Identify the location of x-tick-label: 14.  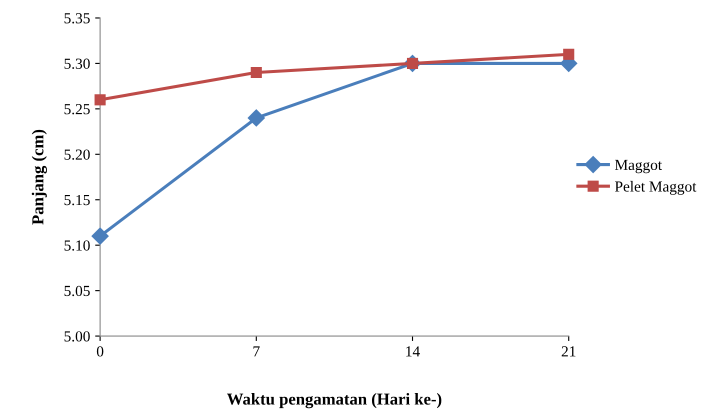
(413, 351).